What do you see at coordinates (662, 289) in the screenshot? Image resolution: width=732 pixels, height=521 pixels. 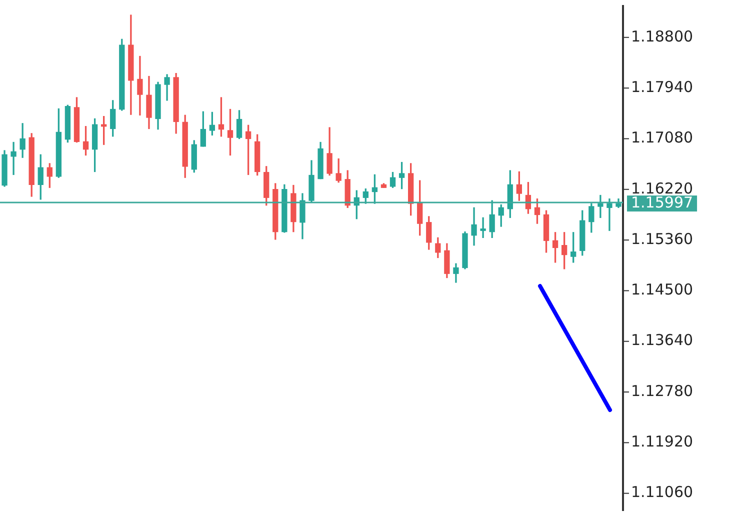 I see `y-tick-label: 1.14500` at bounding box center [662, 289].